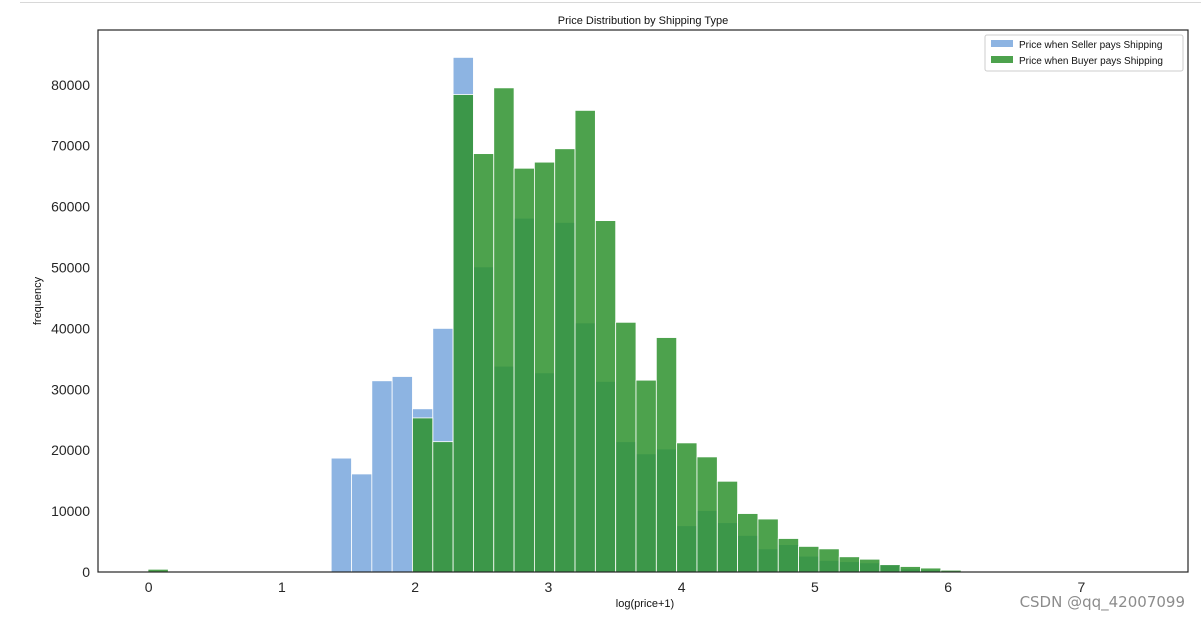  What do you see at coordinates (948, 587) in the screenshot?
I see `x-tick-label-6: 6` at bounding box center [948, 587].